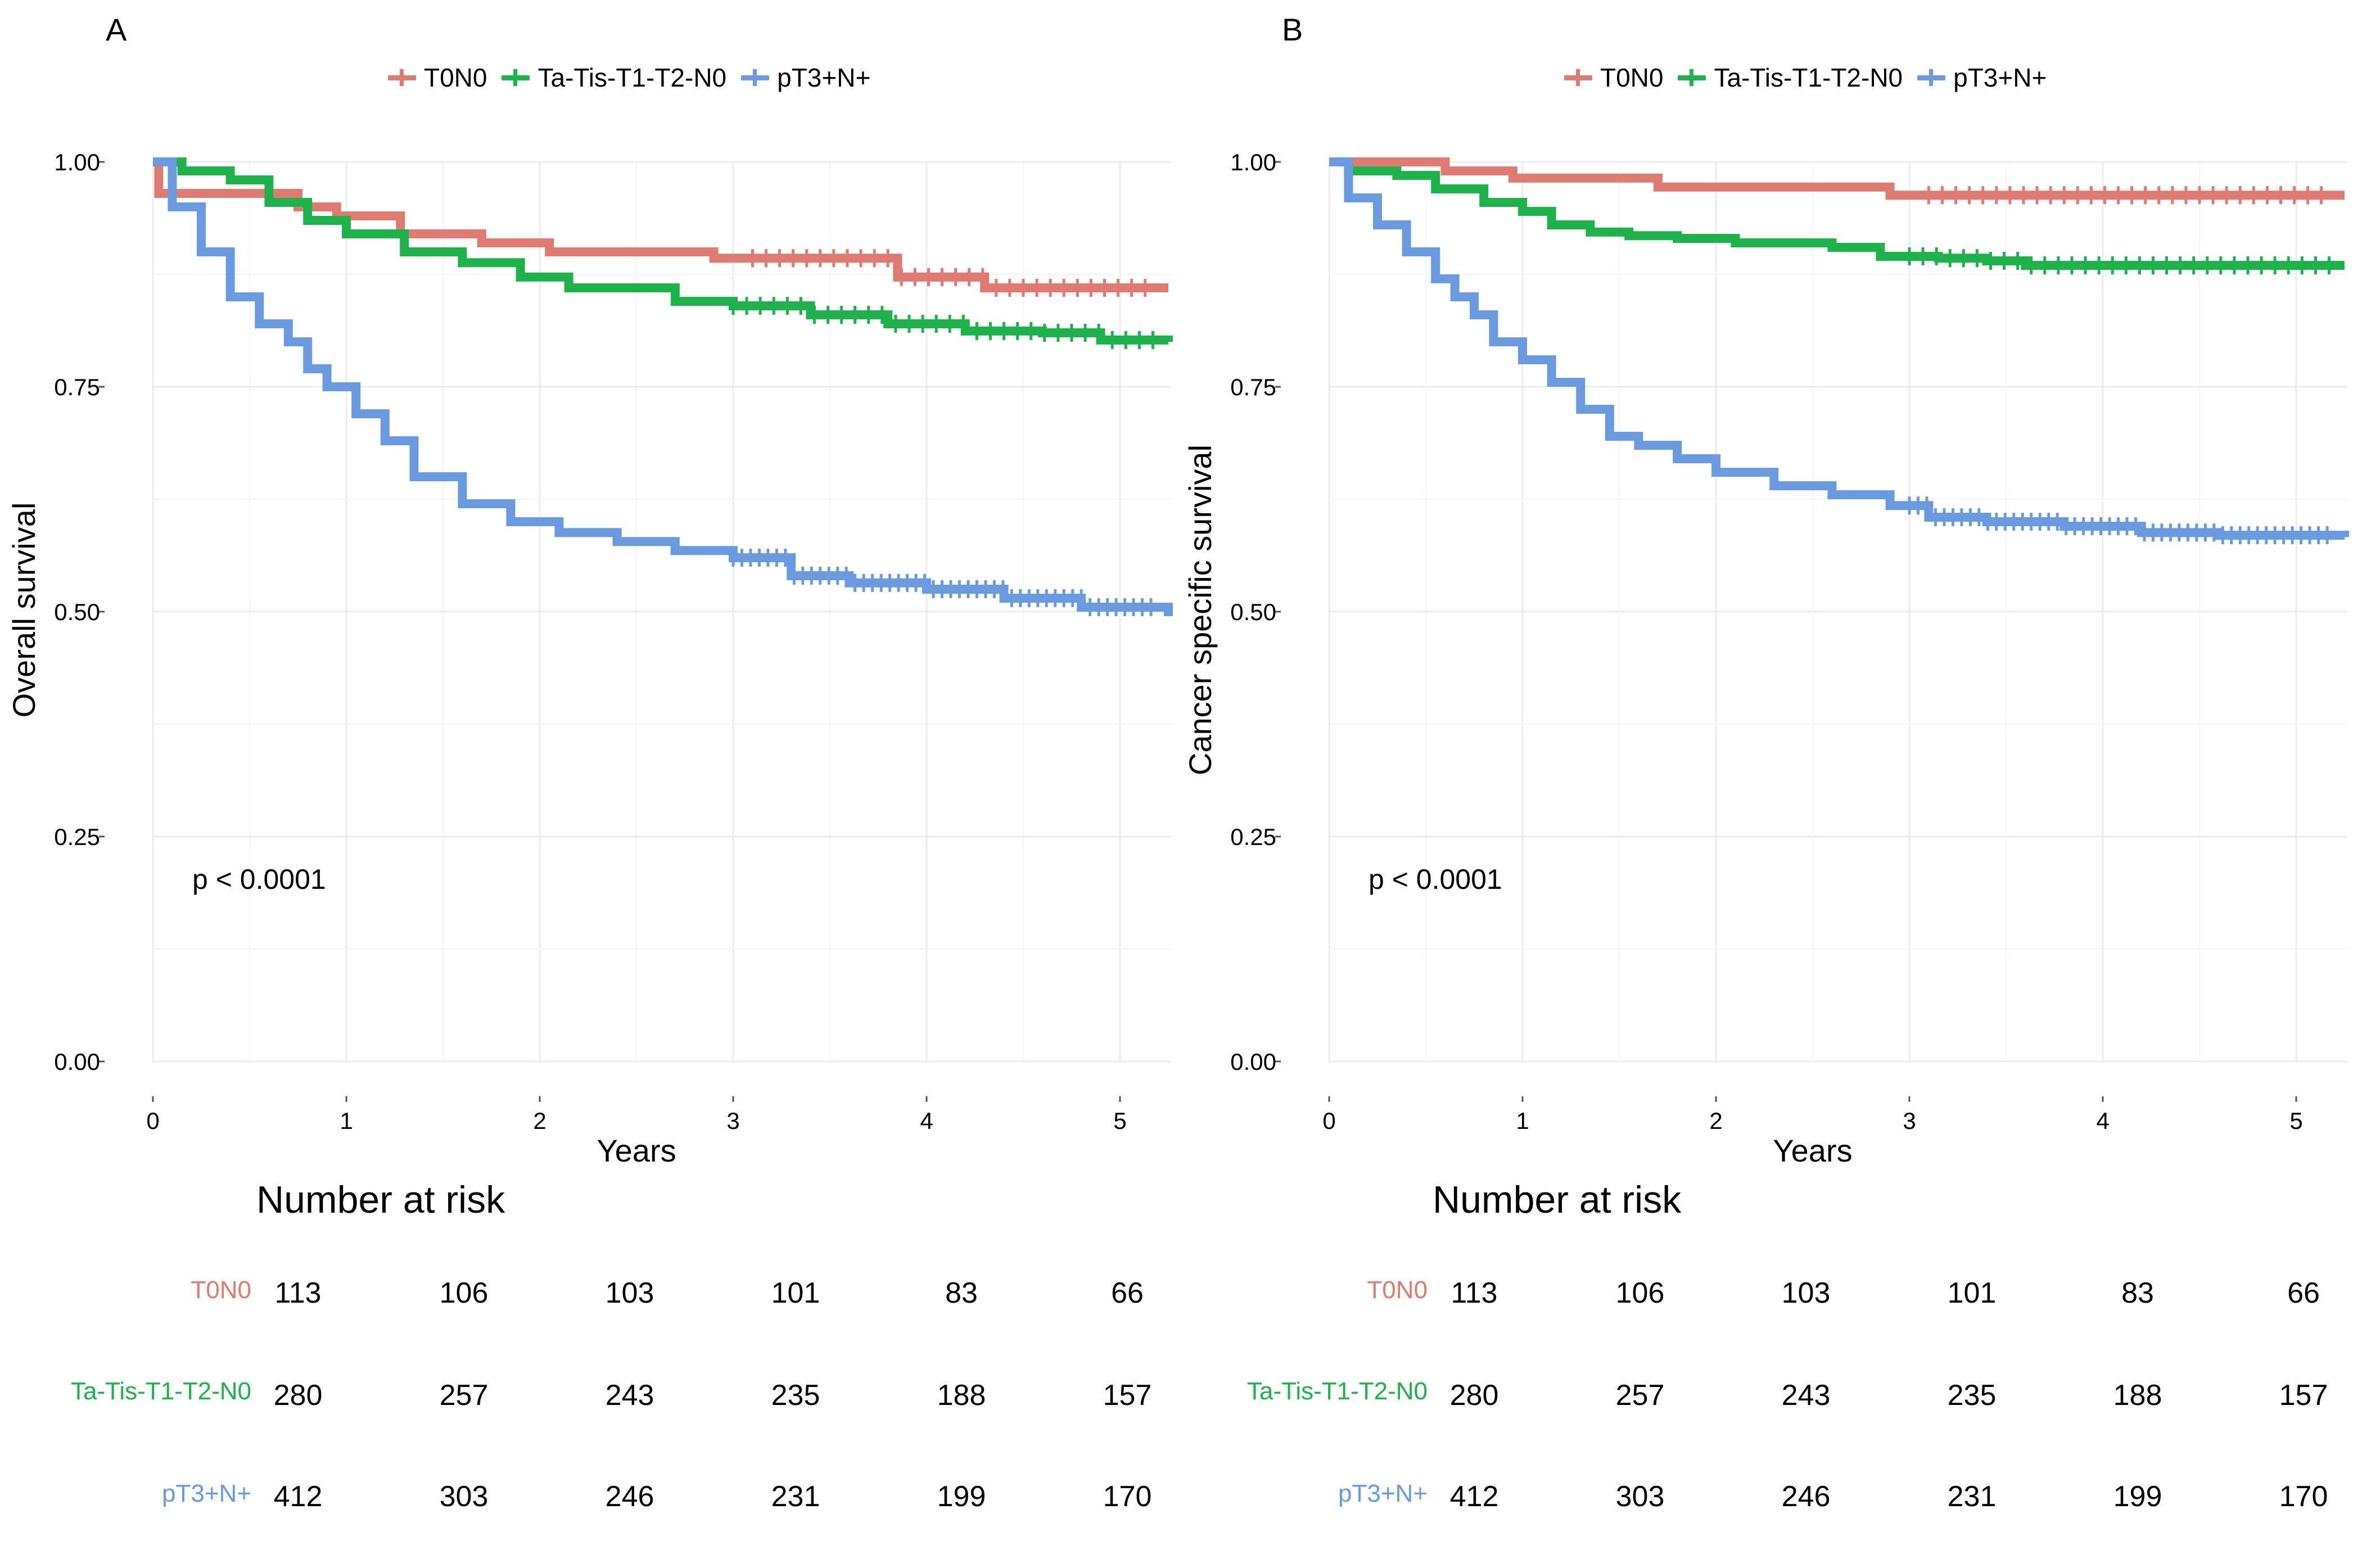 The height and width of the screenshot is (1568, 2353). What do you see at coordinates (1292, 29) in the screenshot?
I see `panel-label: B` at bounding box center [1292, 29].